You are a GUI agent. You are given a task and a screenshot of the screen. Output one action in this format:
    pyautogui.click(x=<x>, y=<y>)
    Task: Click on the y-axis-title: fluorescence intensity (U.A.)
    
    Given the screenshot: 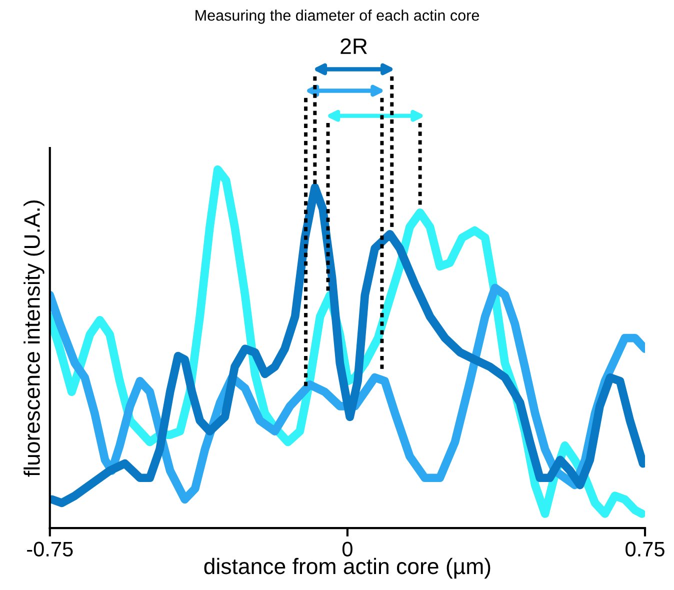 What is the action you would take?
    pyautogui.click(x=34, y=338)
    